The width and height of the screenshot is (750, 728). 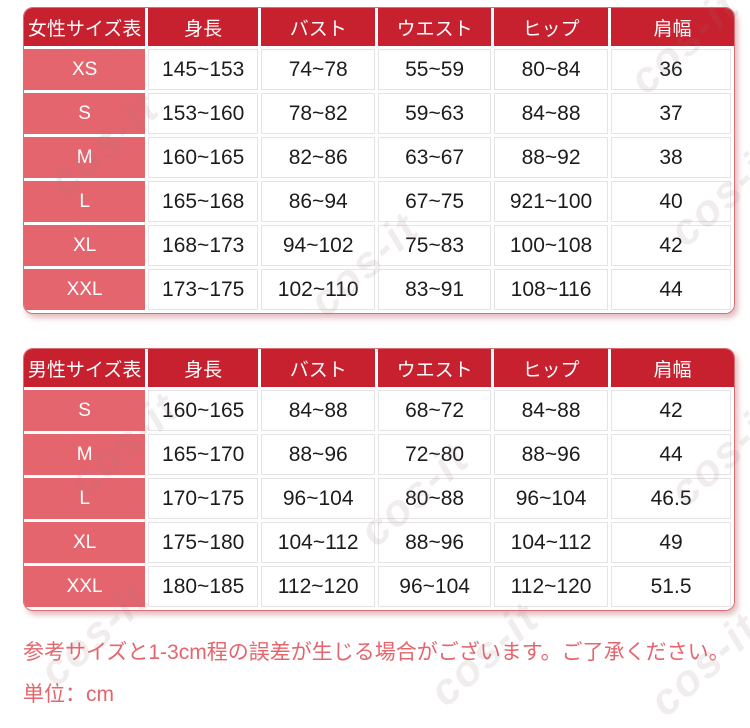 I want to click on size-cell: 67~75, so click(x=436, y=203).